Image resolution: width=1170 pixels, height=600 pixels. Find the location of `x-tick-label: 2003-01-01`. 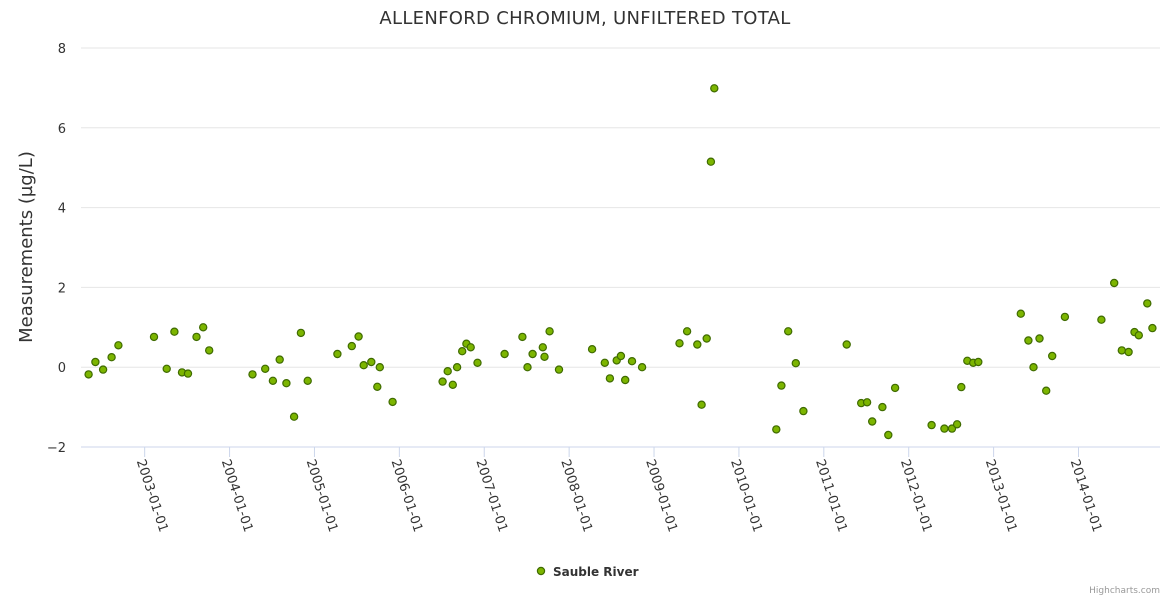

x-tick-label: 2003-01-01 is located at coordinates (152, 496).